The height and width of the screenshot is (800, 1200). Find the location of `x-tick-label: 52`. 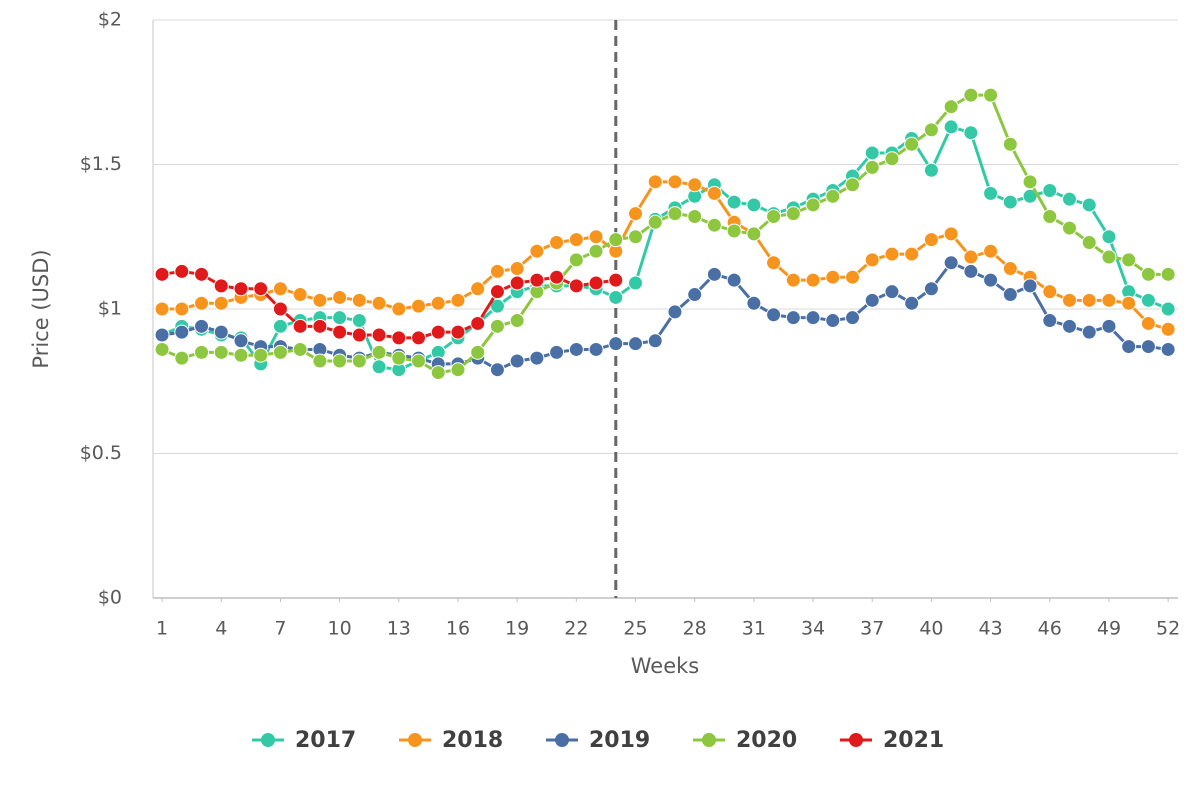

x-tick-label: 52 is located at coordinates (1168, 629).